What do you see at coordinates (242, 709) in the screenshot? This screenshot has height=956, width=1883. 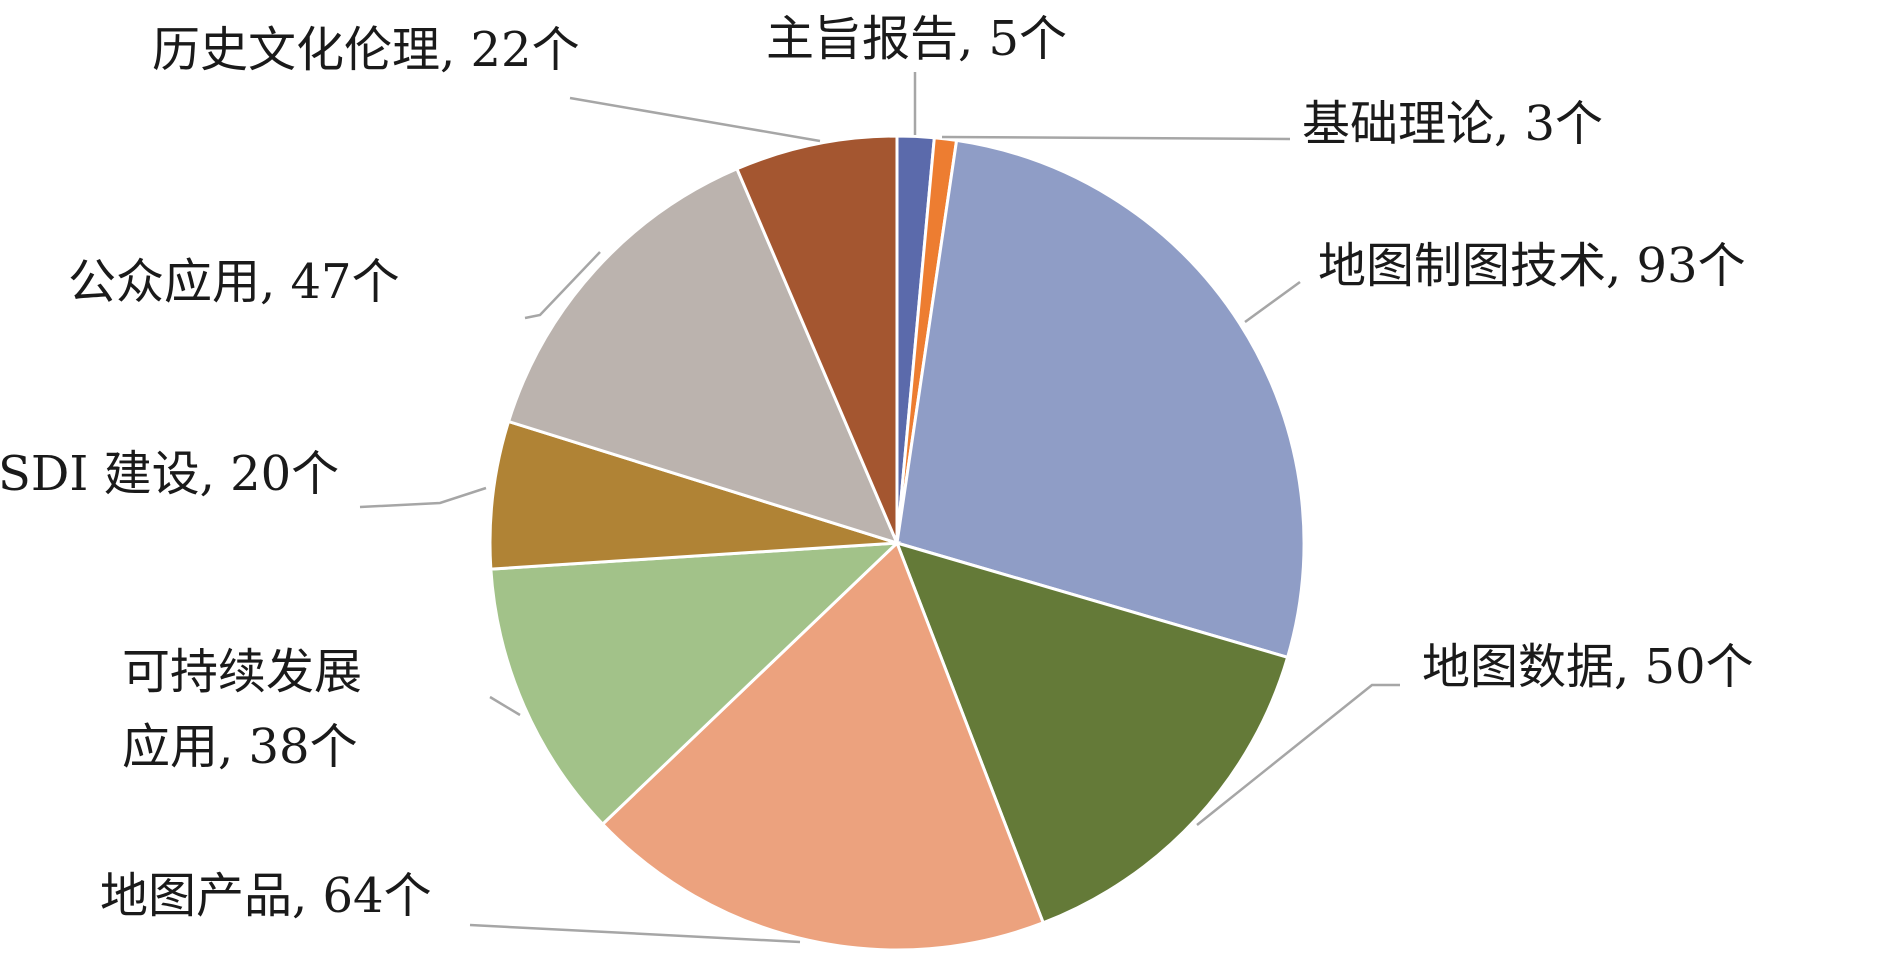 I see `slice-label-5: 可持续发展应用, 38个` at bounding box center [242, 709].